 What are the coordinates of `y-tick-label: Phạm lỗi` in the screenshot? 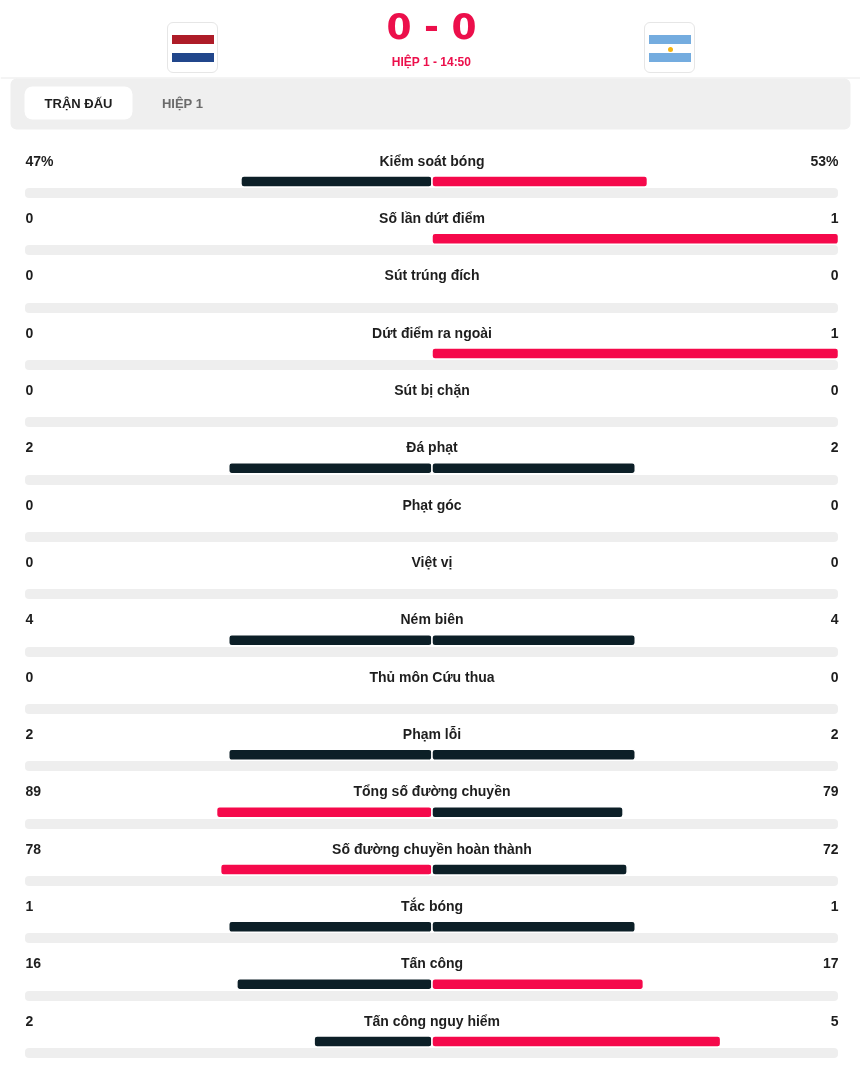 It's located at (432, 733).